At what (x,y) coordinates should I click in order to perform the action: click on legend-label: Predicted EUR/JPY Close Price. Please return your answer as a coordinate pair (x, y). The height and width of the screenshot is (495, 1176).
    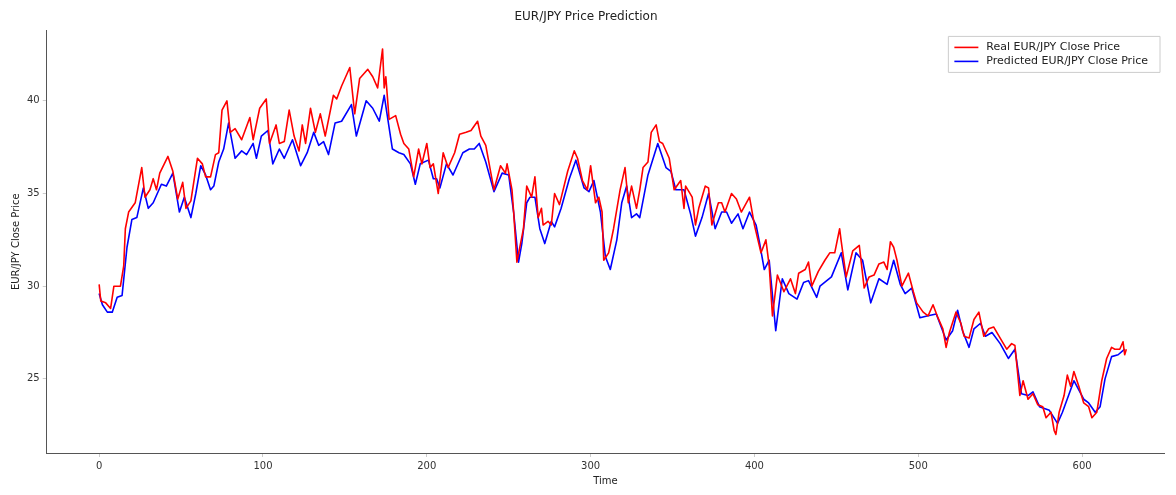
    Looking at the image, I should click on (1067, 61).